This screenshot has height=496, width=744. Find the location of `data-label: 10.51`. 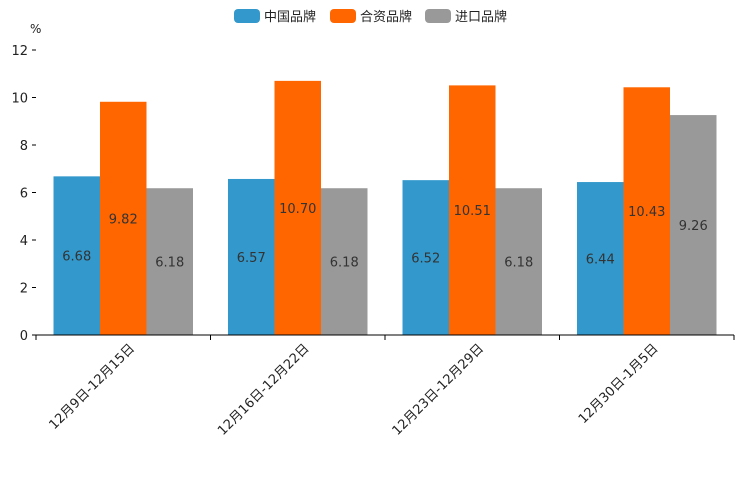

data-label: 10.51 is located at coordinates (472, 211).